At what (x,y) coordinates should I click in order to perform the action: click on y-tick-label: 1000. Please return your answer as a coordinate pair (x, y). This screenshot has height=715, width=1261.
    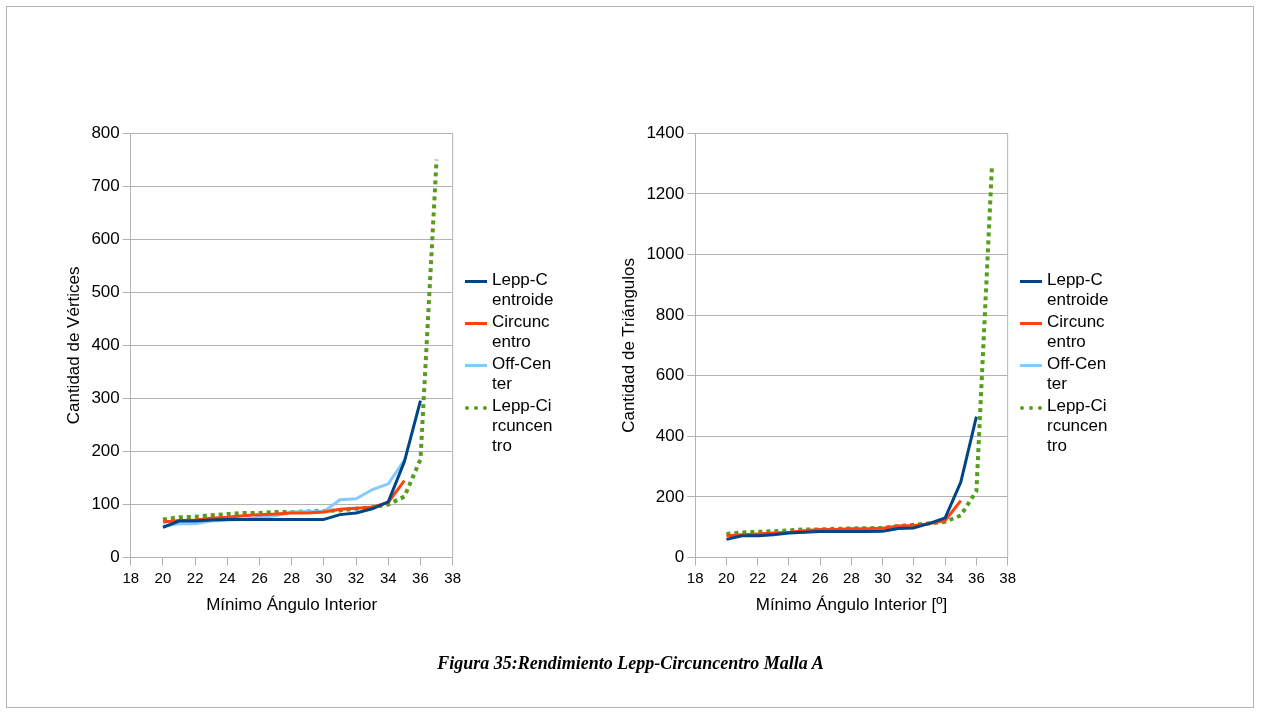
    Looking at the image, I should click on (665, 254).